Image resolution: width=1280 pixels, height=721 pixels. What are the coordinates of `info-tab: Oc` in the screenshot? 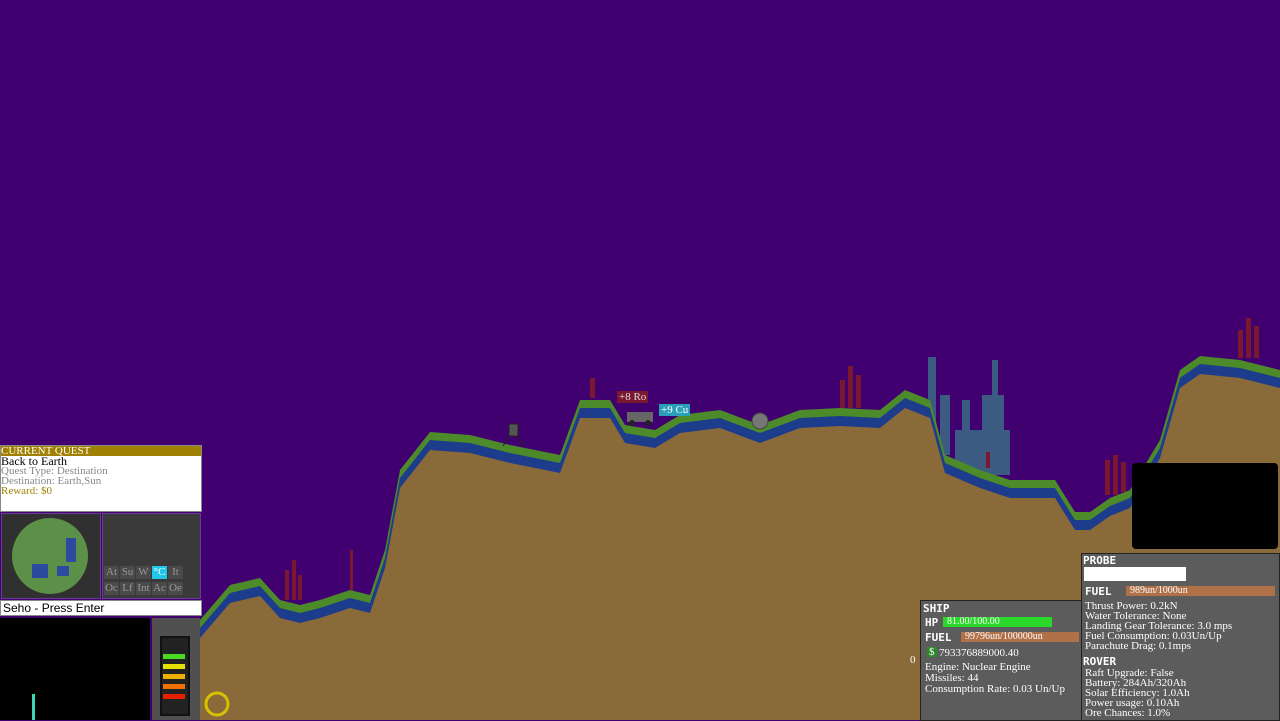 It's located at (111, 588).